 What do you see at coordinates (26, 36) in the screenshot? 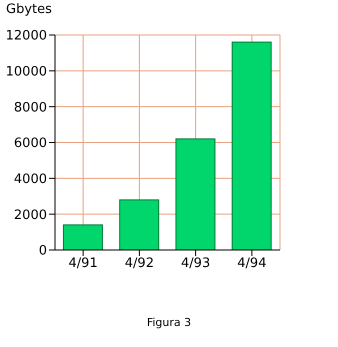
I see `y-tick-label: 12000` at bounding box center [26, 36].